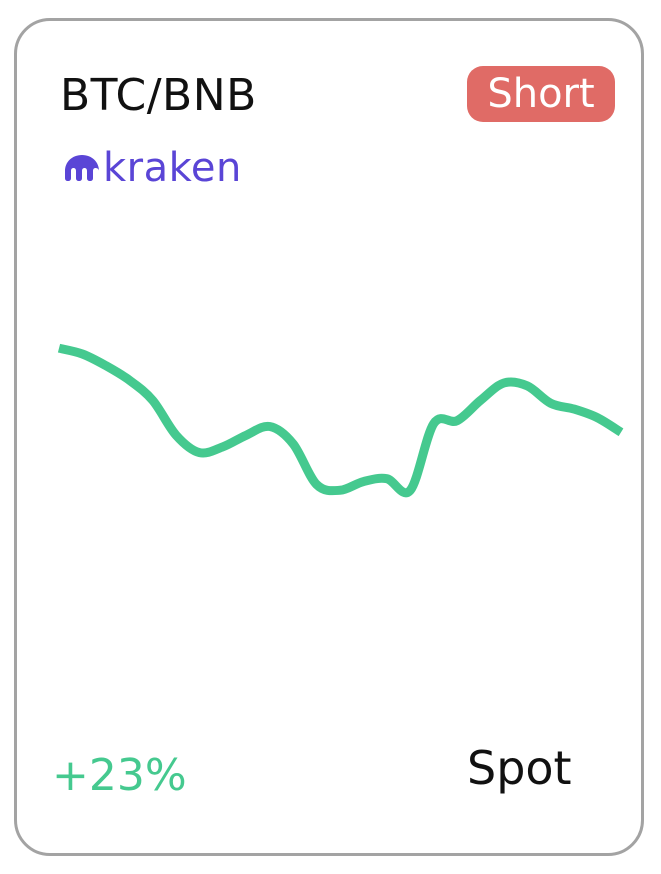 This screenshot has height=874, width=661. I want to click on kraken-logo-icon, so click(82, 168).